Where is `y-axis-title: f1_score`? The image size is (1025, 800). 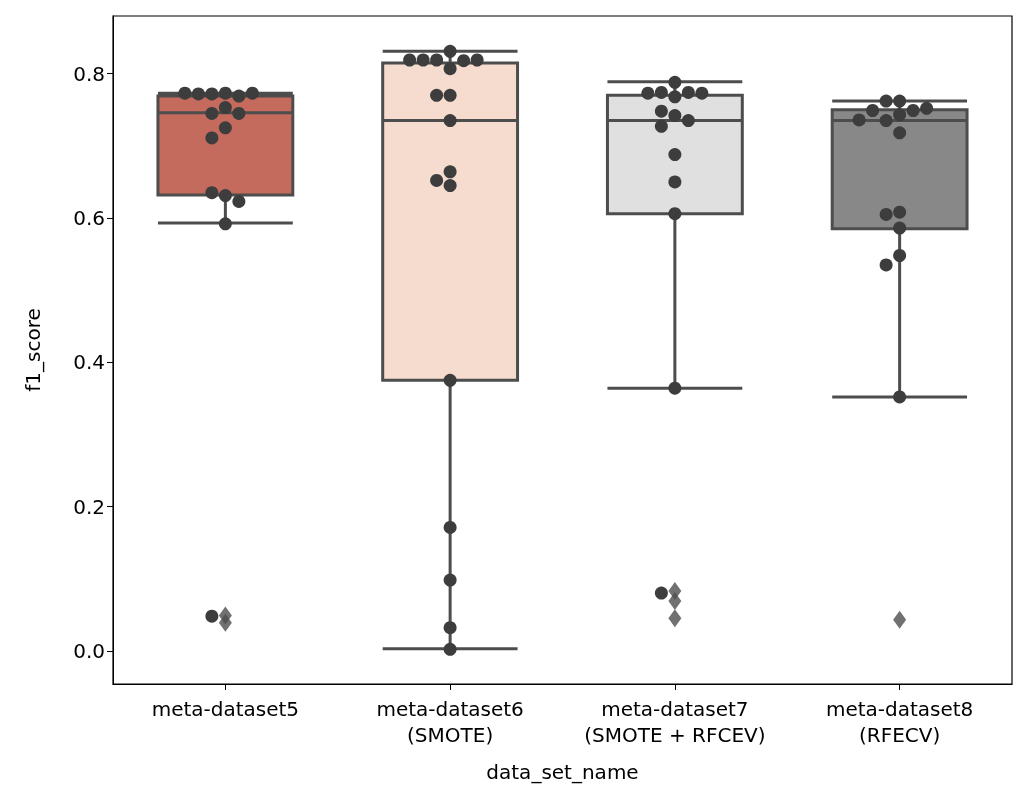
y-axis-title: f1_score is located at coordinates (33, 350).